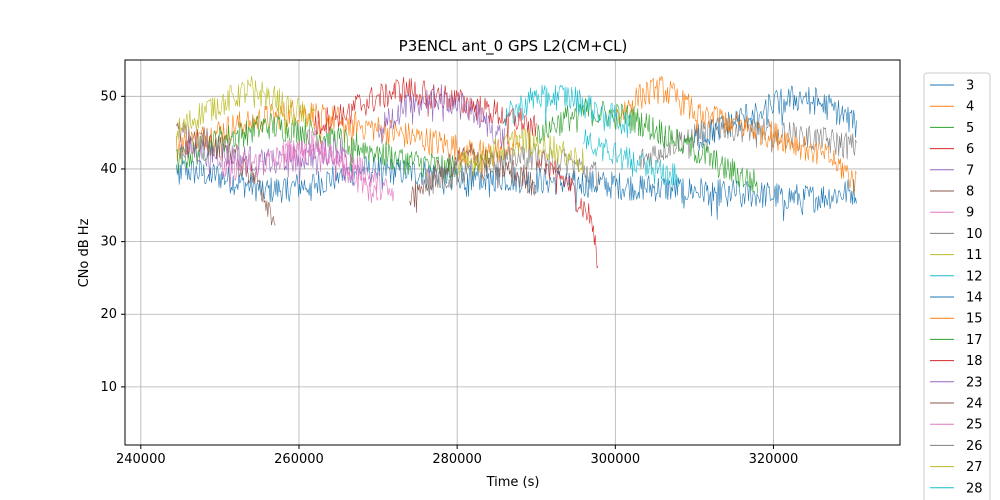 Image resolution: width=1000 pixels, height=500 pixels. Describe the element at coordinates (108, 169) in the screenshot. I see `y-tick-label: 40` at that location.